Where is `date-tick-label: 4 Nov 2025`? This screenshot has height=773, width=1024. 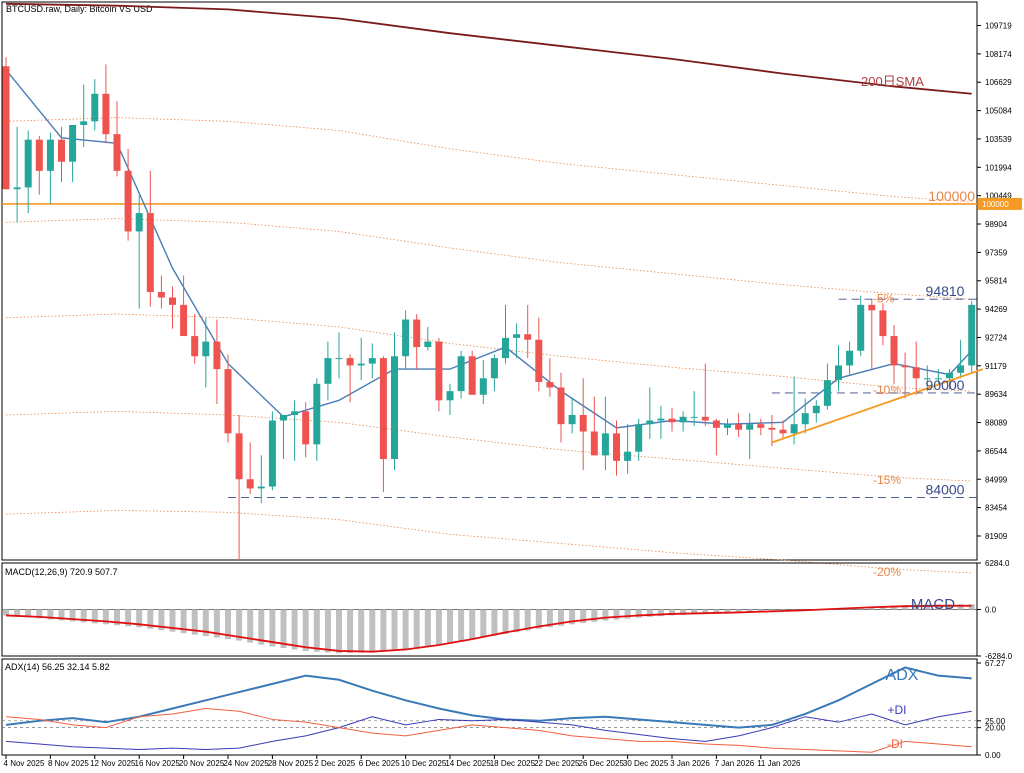
date-tick-label: 4 Nov 2025 is located at coordinates (24, 763).